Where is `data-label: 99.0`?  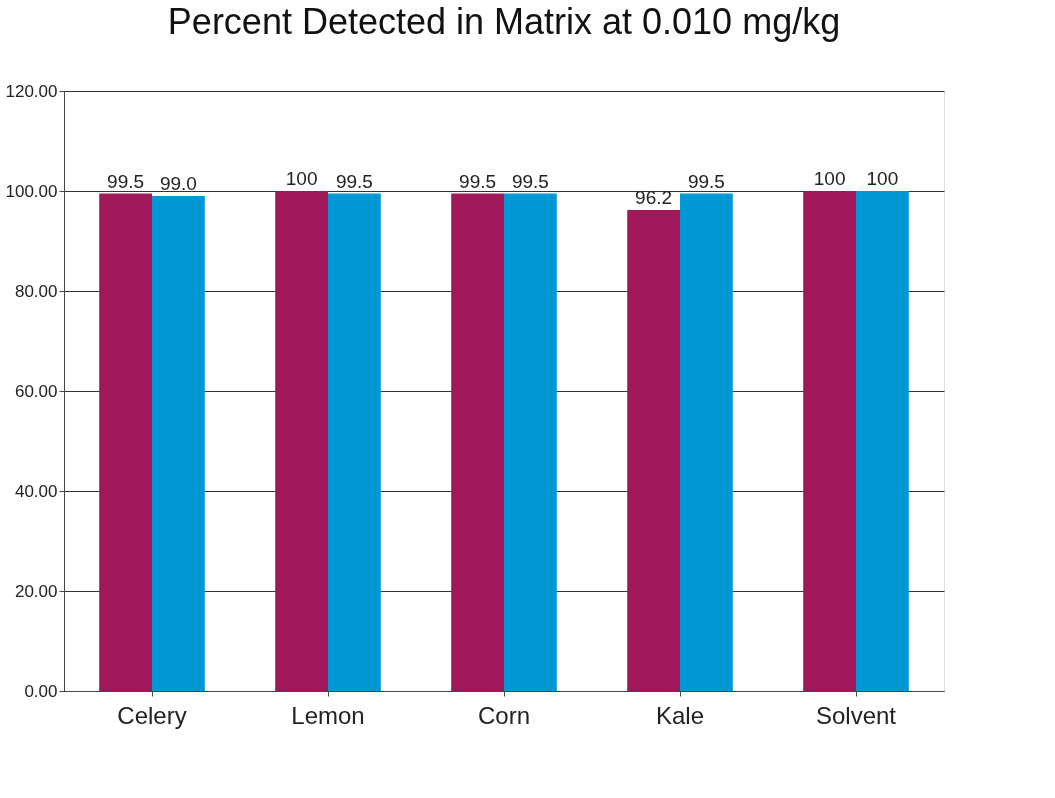 data-label: 99.0 is located at coordinates (178, 183).